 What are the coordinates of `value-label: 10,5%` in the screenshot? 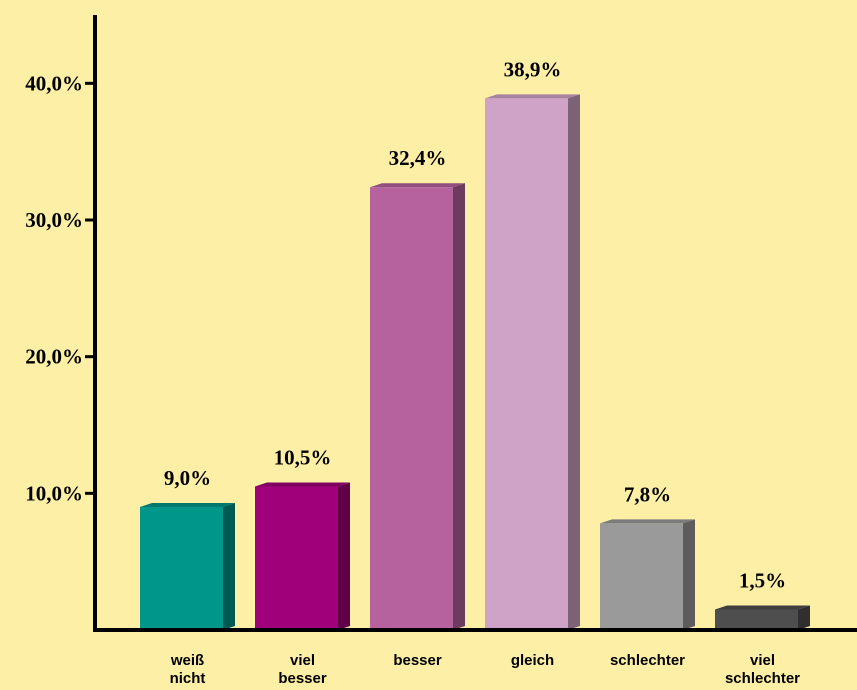 It's located at (303, 458).